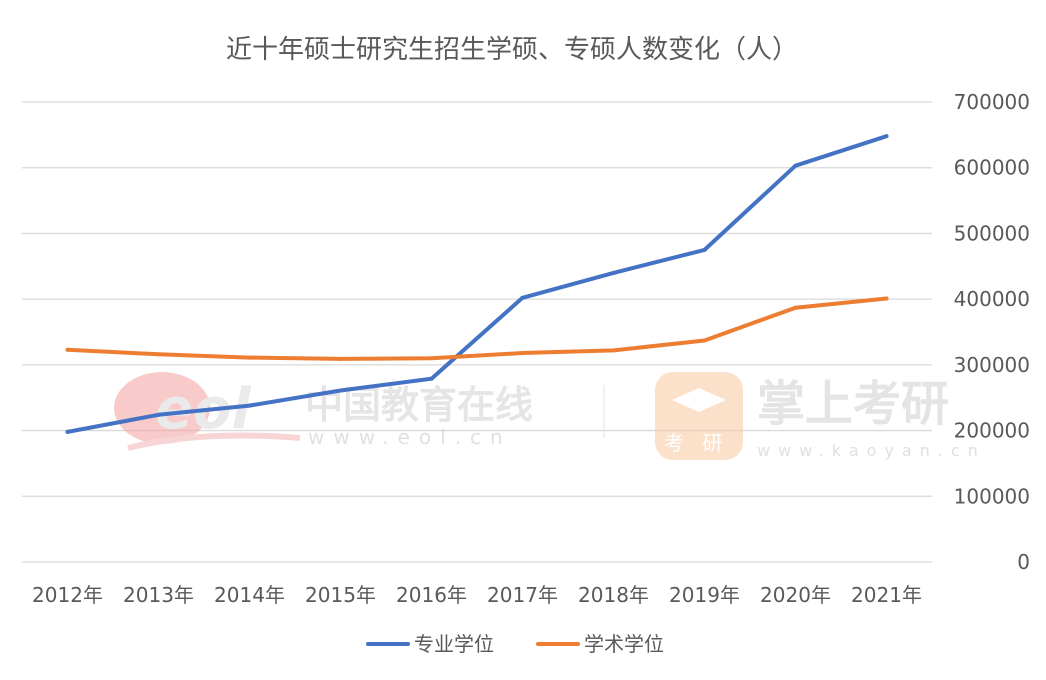 This screenshot has width=1046, height=680. I want to click on x-tick-label: 2020年, so click(795, 595).